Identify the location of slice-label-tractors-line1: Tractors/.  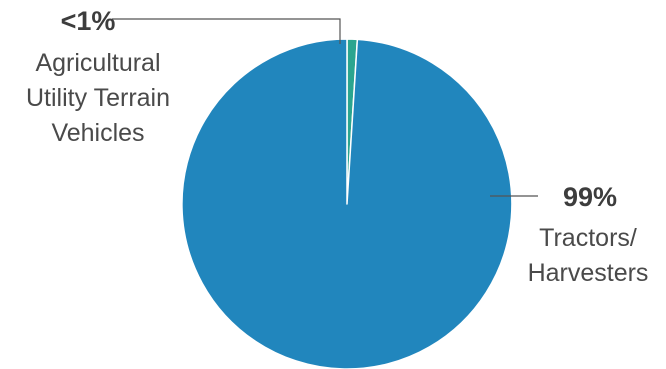
(588, 238).